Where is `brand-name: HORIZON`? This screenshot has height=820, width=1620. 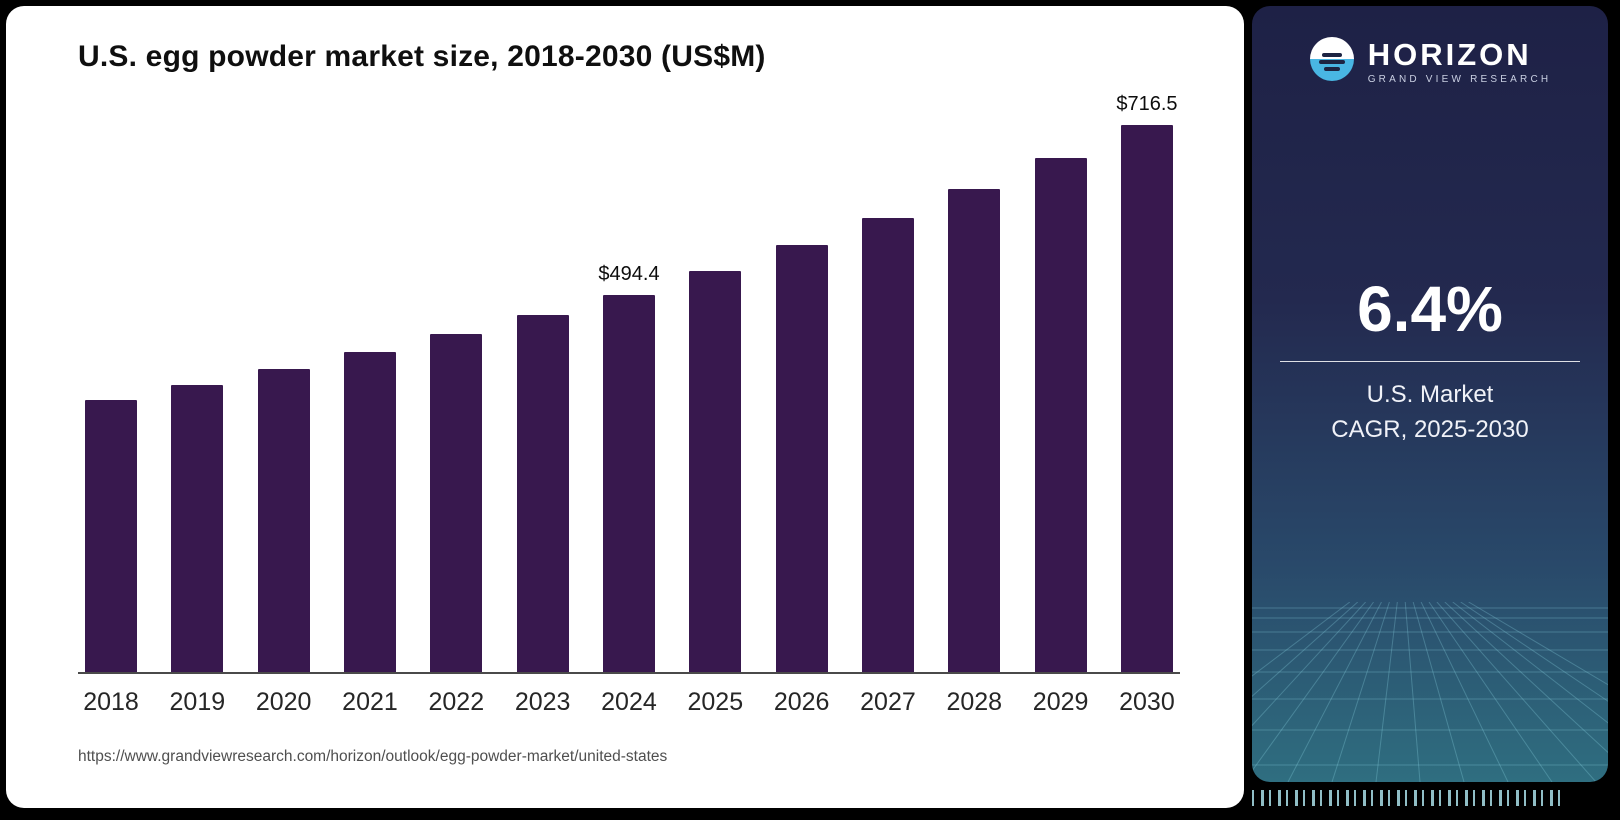 brand-name: HORIZON is located at coordinates (1449, 54).